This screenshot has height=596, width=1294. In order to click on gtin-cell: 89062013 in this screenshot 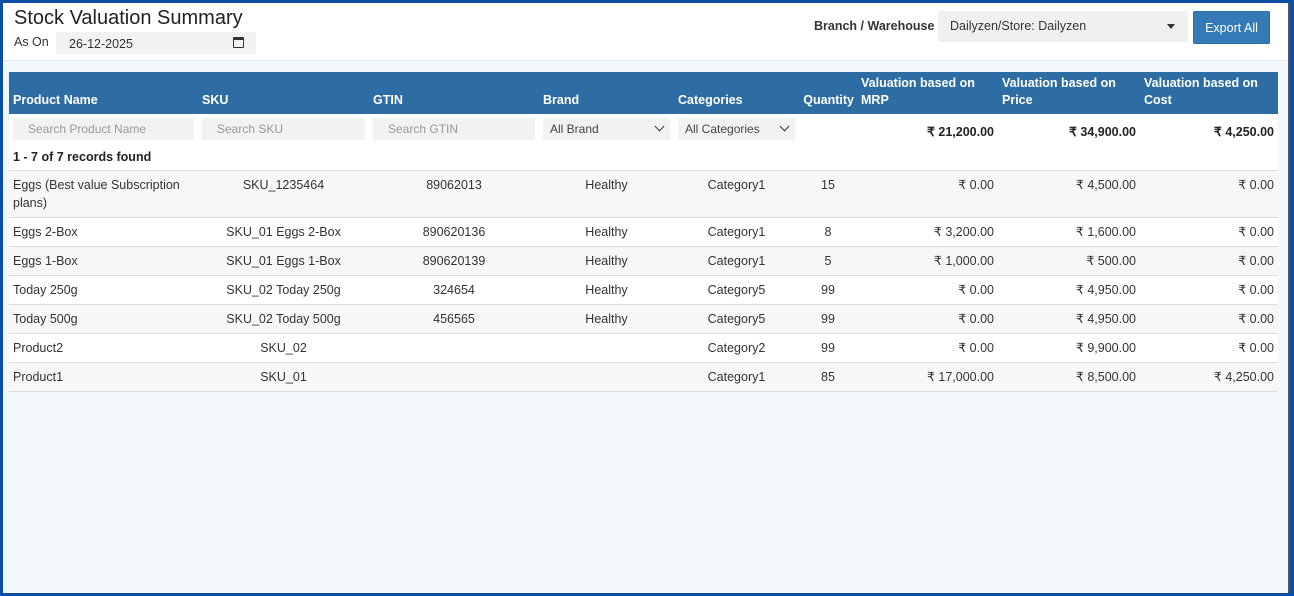, I will do `click(454, 194)`.